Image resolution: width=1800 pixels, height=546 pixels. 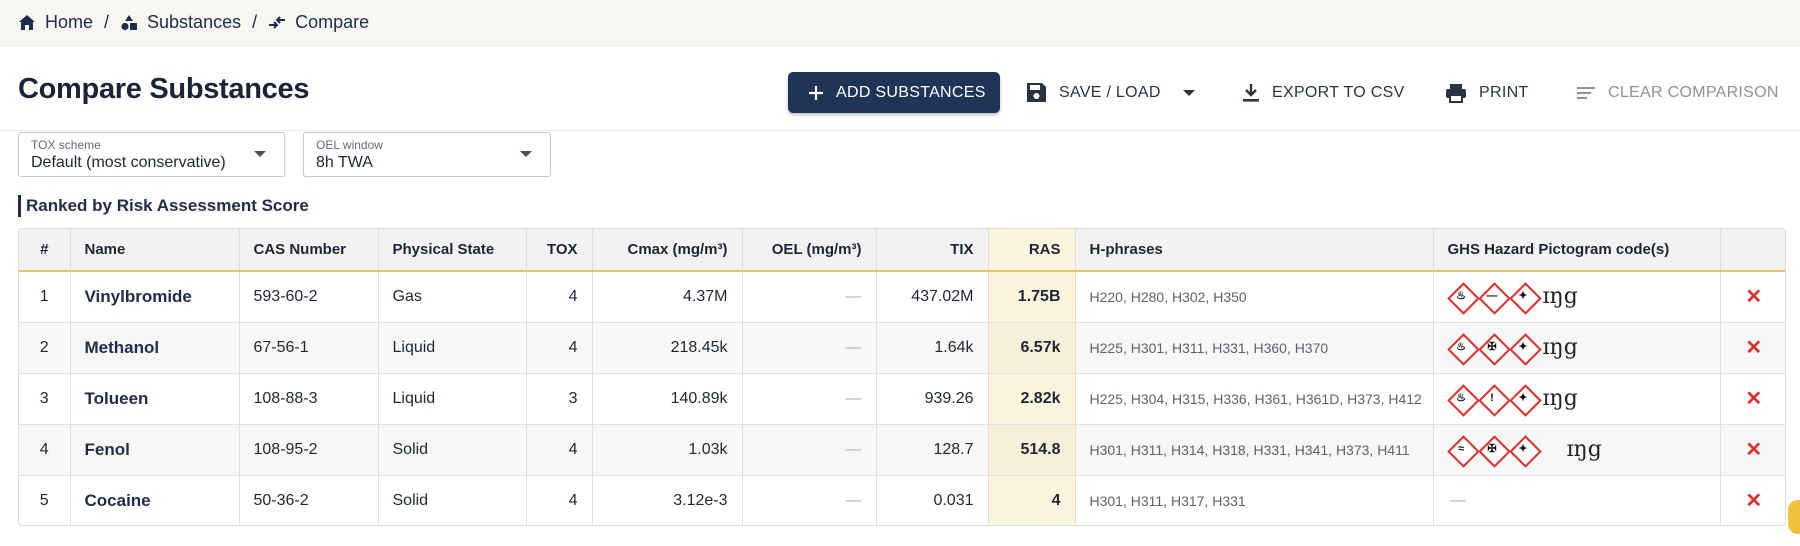 What do you see at coordinates (309, 250) in the screenshot?
I see `column-header-cas: CAS Number` at bounding box center [309, 250].